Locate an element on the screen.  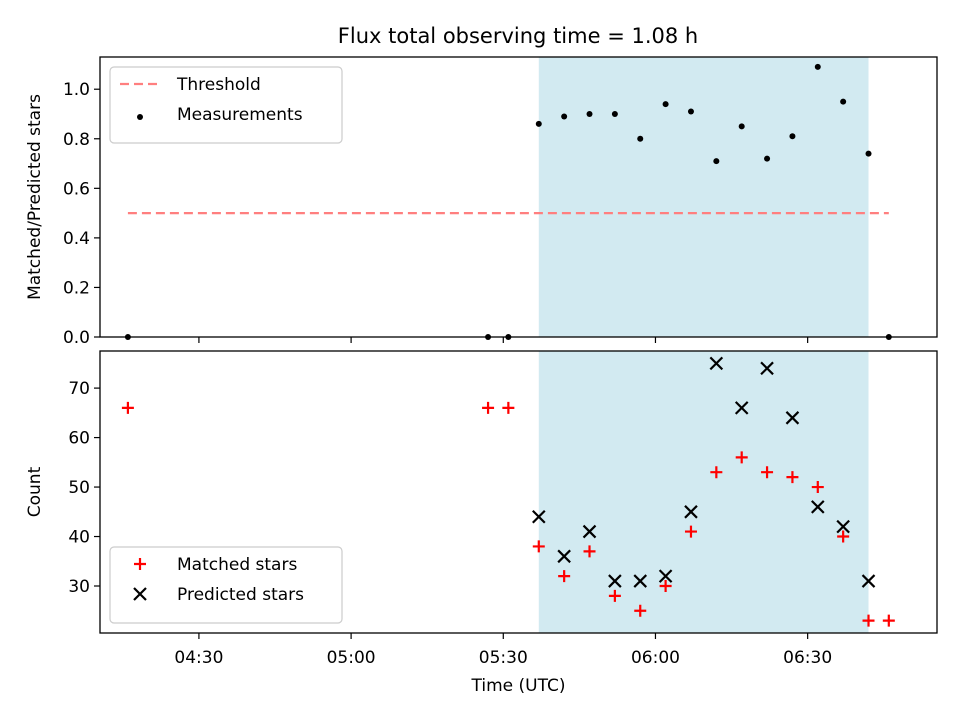
y-tick-label: 60 is located at coordinates (79, 439).